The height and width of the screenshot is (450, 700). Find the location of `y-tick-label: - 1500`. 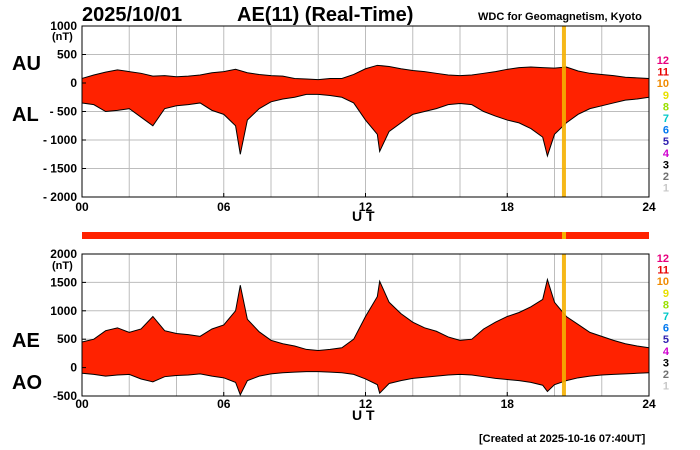

y-tick-label: - 1500 is located at coordinates (60, 169).